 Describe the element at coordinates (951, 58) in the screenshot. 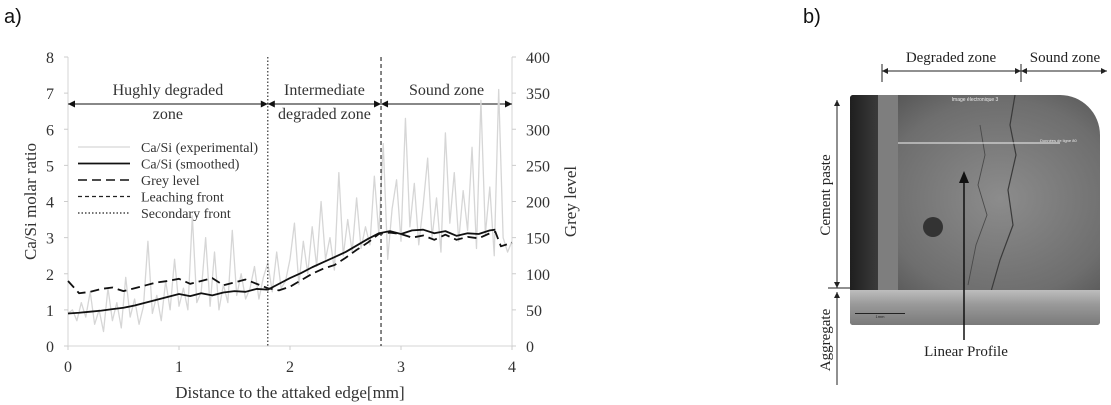

I see `degraded-zone-label: Degraded zone` at that location.